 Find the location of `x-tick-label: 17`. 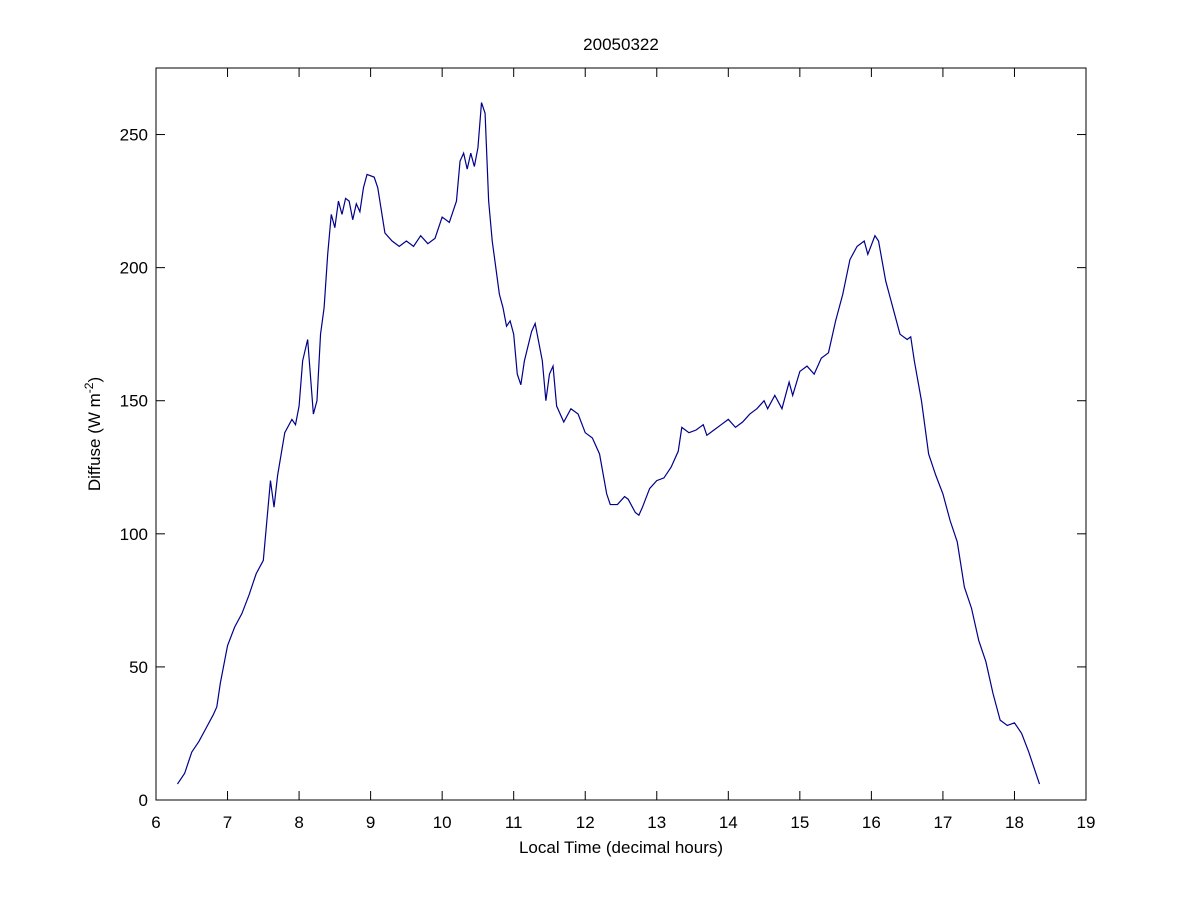

x-tick-label: 17 is located at coordinates (942, 822).